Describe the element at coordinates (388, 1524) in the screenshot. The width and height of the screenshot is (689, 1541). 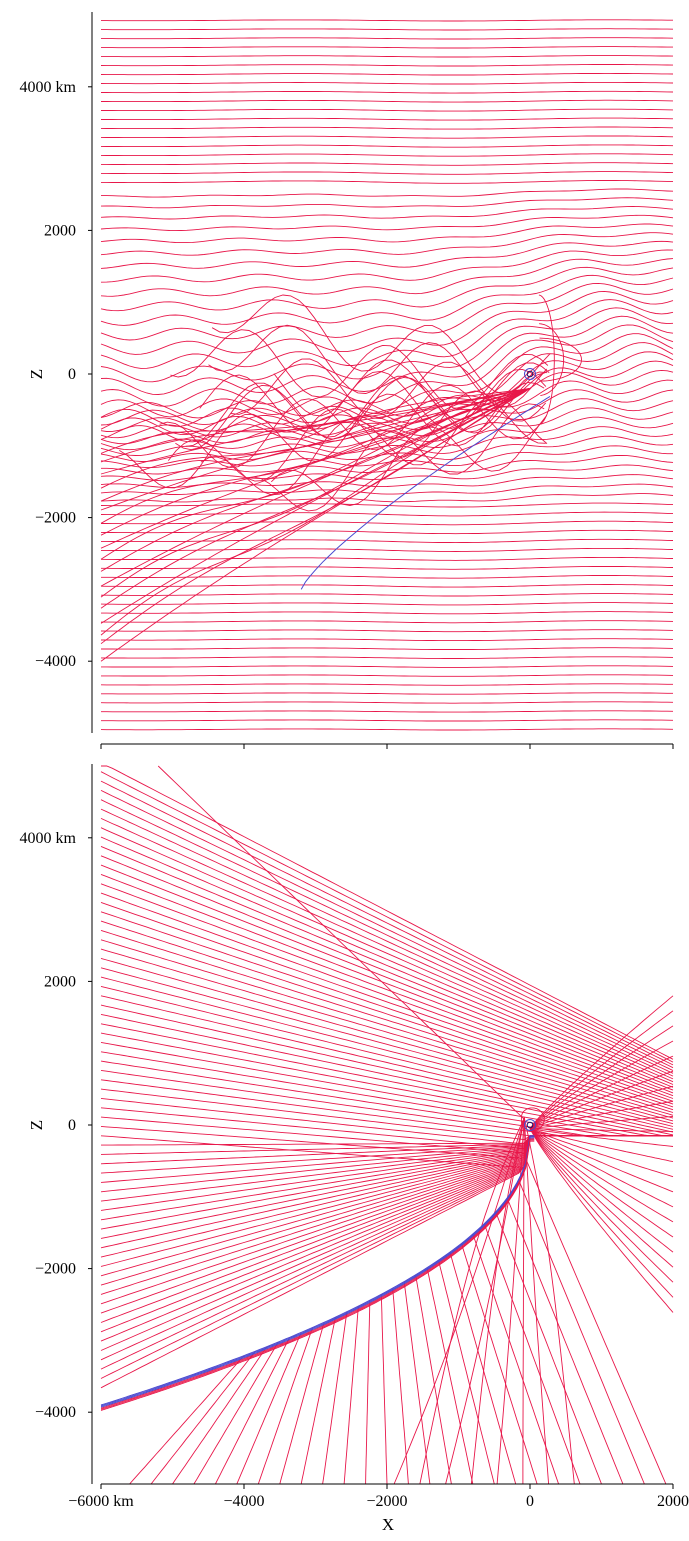
I see `x-axis-title: X` at that location.